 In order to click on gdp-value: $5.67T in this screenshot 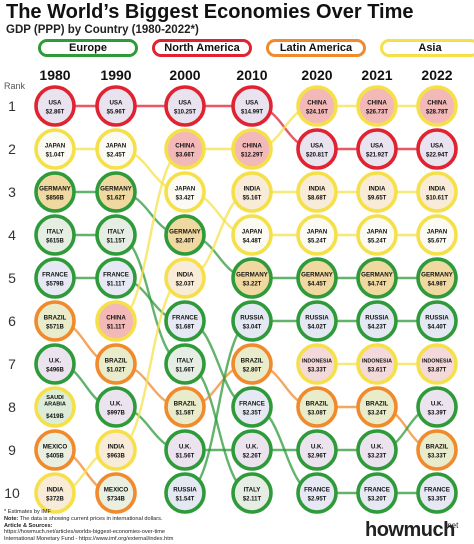, I will do `click(437, 242)`.